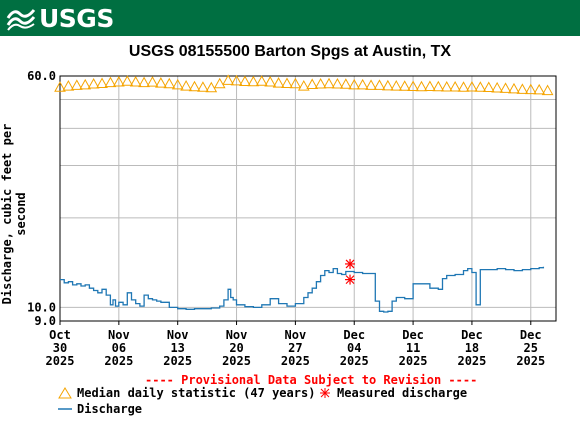  I want to click on x-tick-label-month: Nov, so click(237, 335).